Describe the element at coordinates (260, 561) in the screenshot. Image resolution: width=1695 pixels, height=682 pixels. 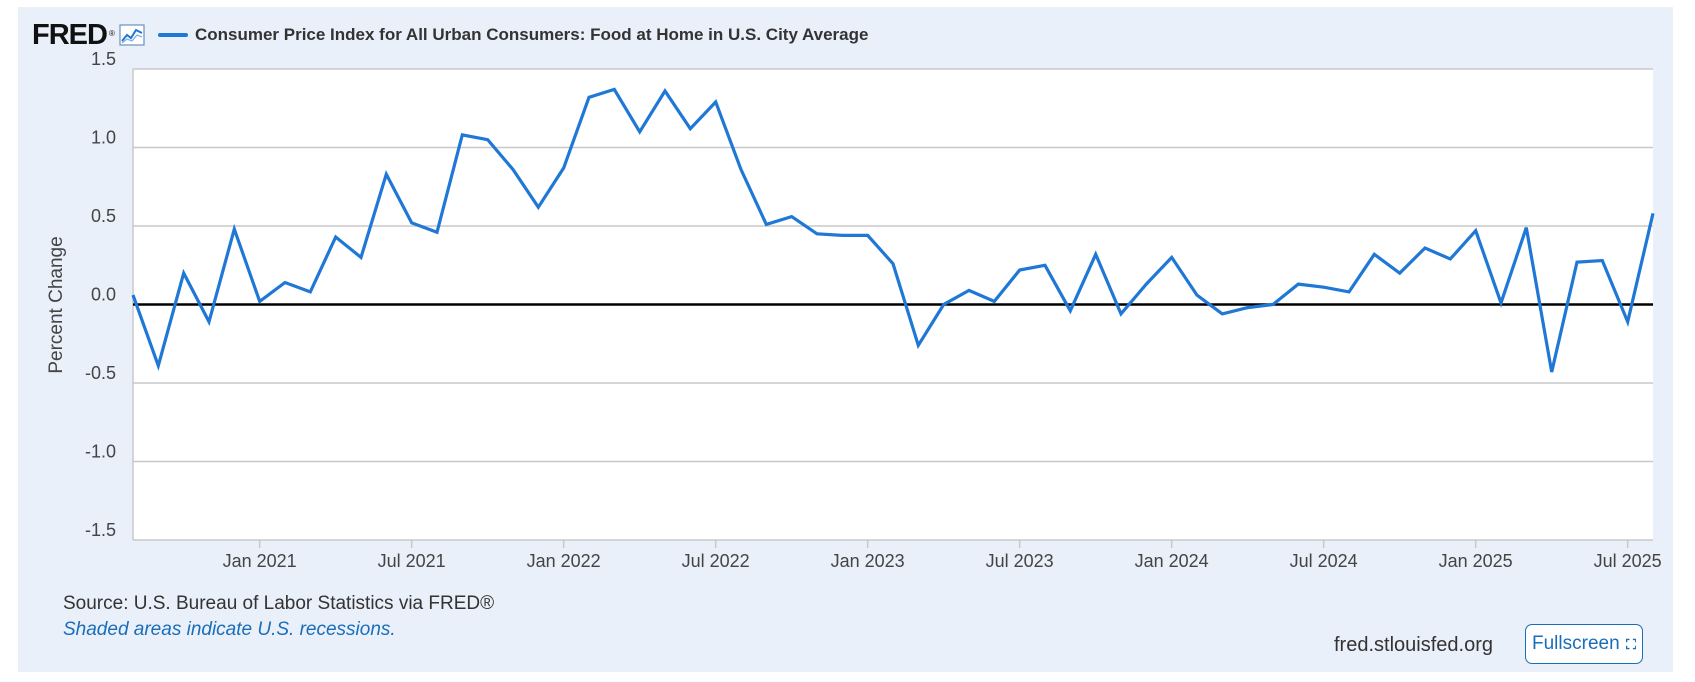
I see `x-tick-label: Jan 2021` at that location.